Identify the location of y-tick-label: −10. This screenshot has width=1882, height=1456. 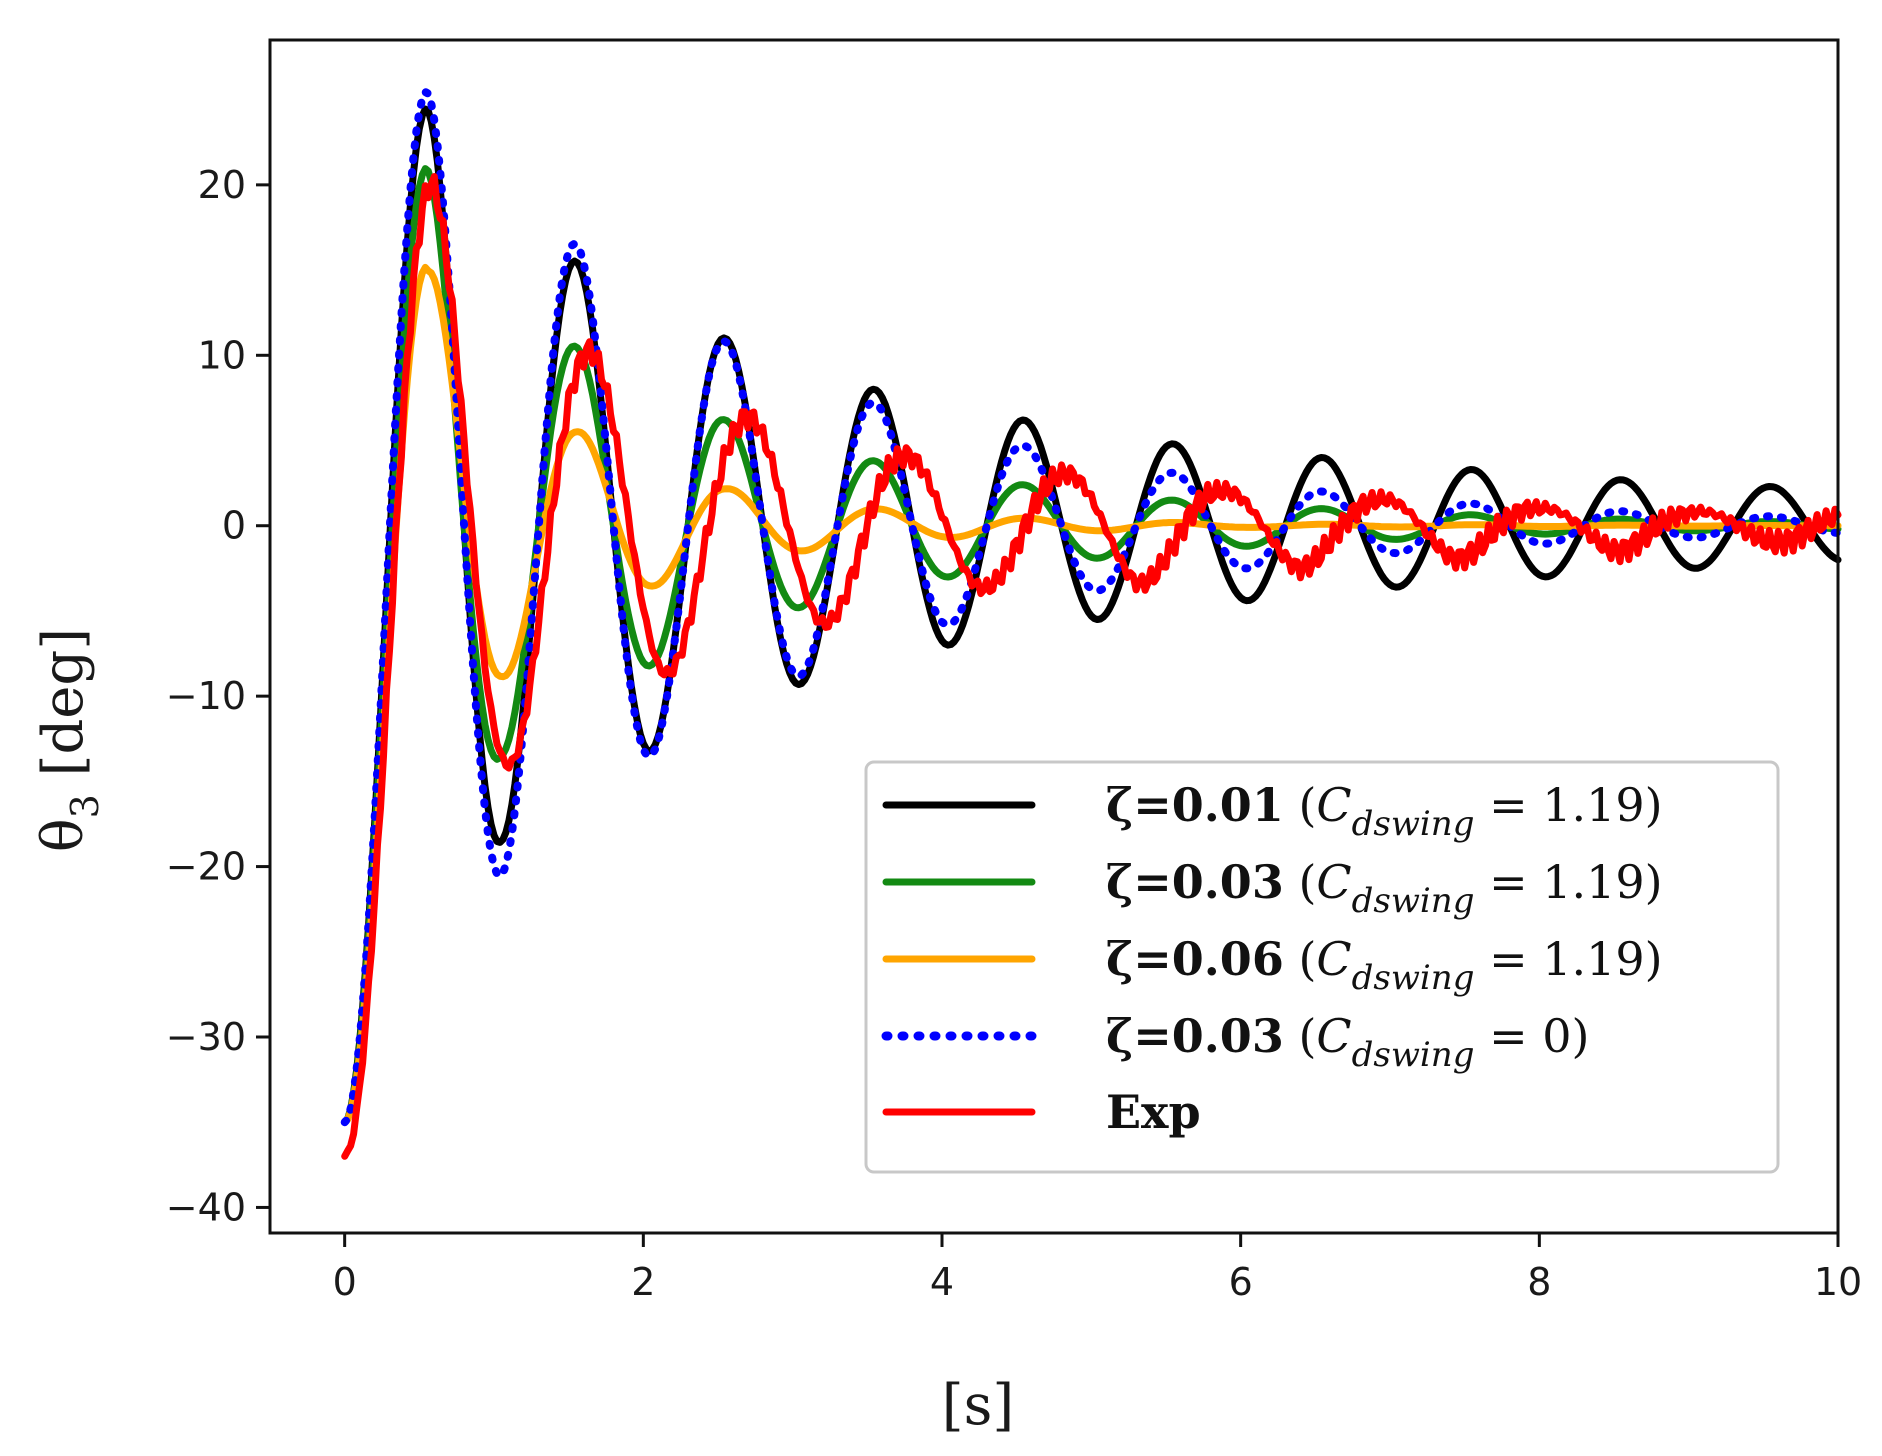
(206, 696).